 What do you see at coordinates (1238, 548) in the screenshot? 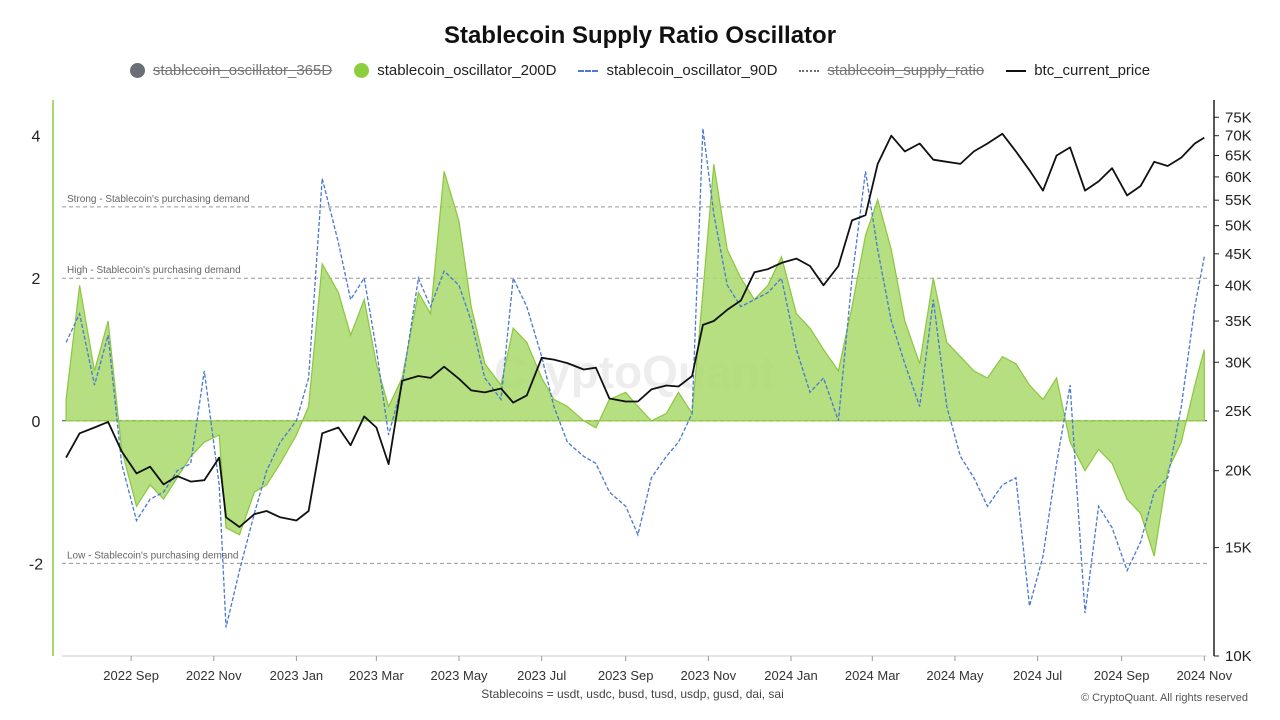
I see `y-right-tick-label: 15K` at bounding box center [1238, 548].